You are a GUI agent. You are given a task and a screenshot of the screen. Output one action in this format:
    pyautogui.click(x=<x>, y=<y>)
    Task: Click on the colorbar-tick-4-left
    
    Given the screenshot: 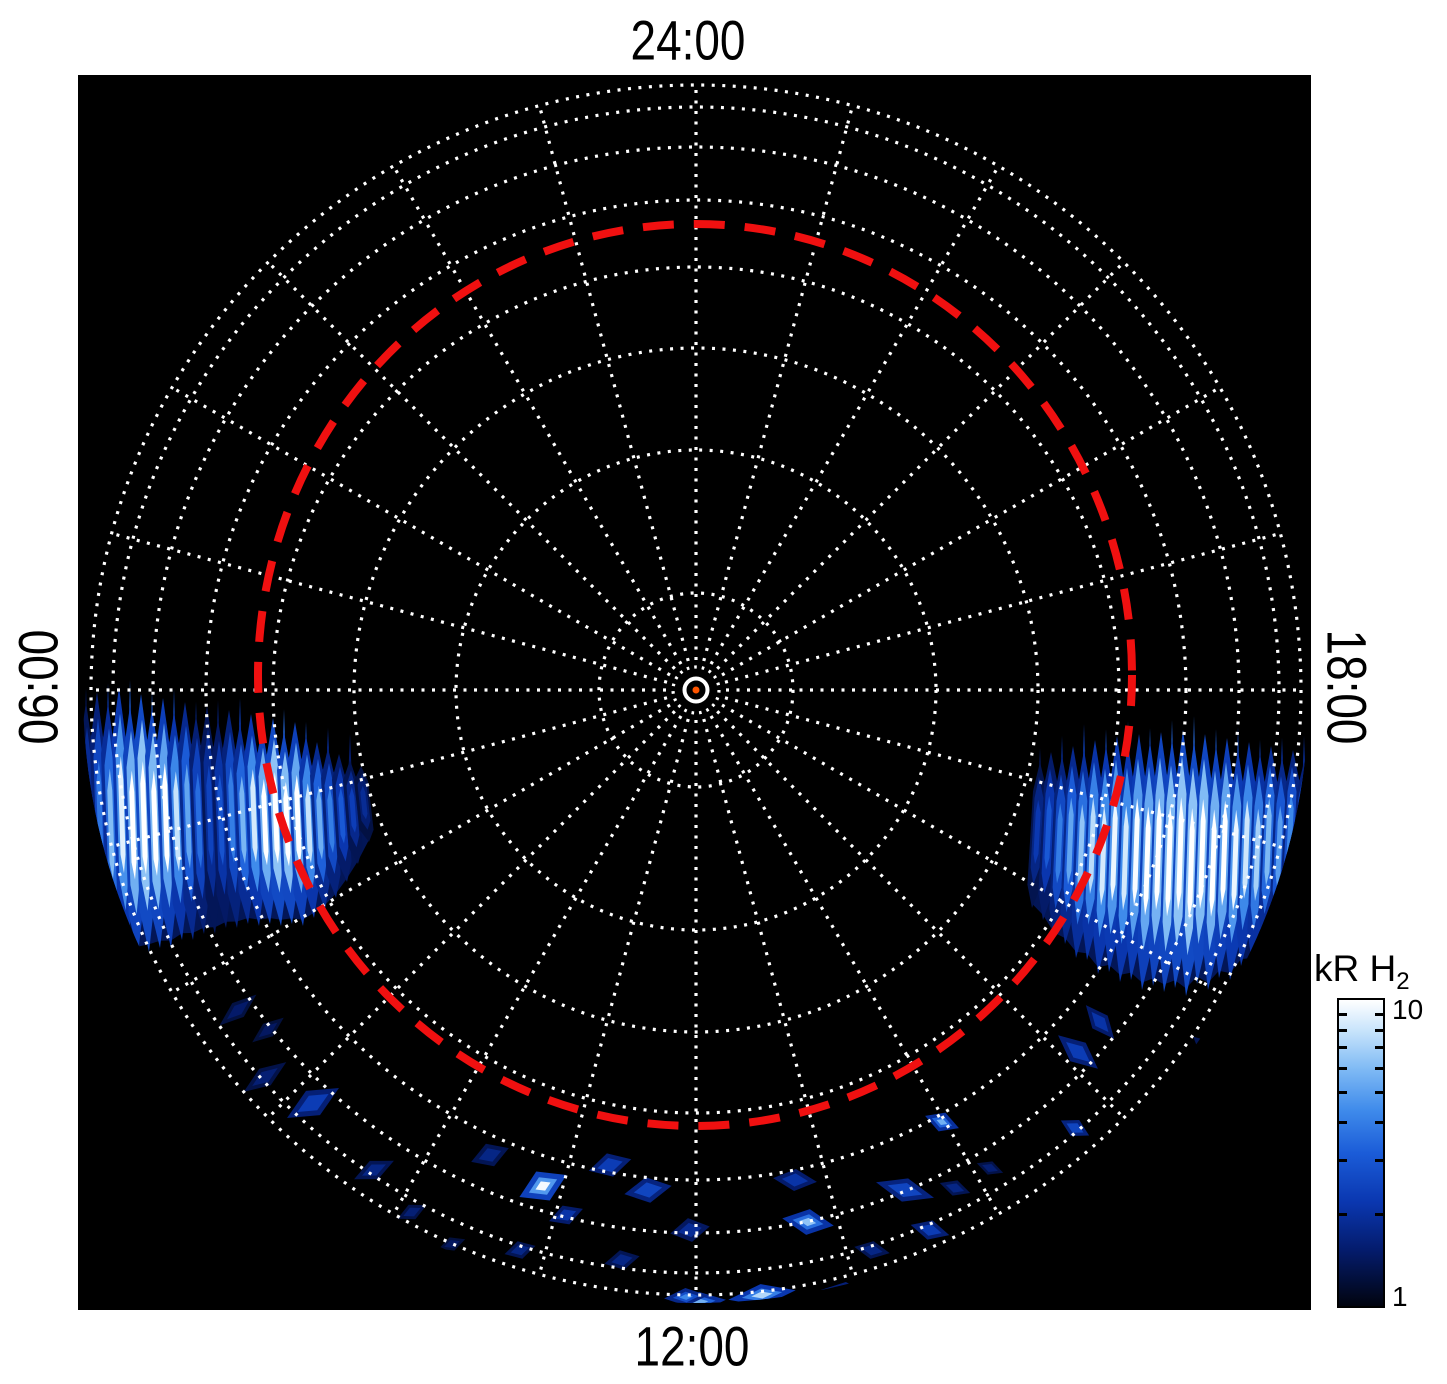 What is the action you would take?
    pyautogui.click(x=1343, y=1122)
    